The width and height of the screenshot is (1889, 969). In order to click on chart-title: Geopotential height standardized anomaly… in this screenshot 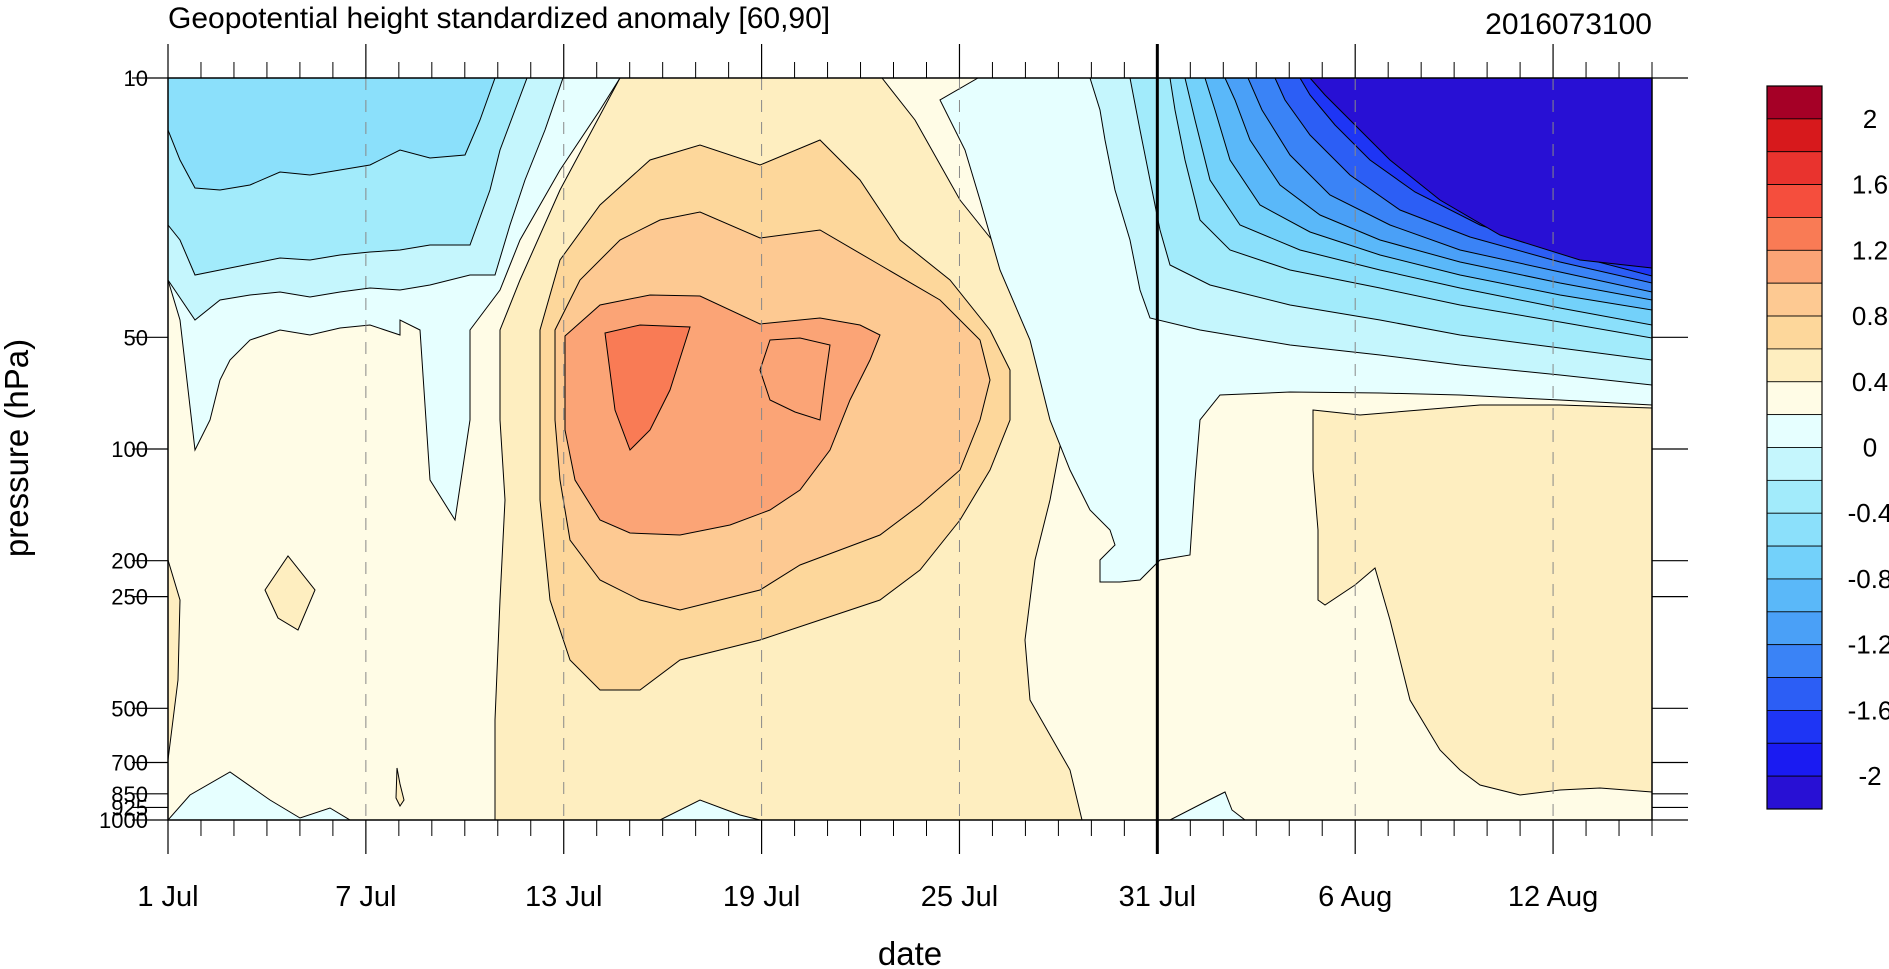, I will do `click(499, 18)`.